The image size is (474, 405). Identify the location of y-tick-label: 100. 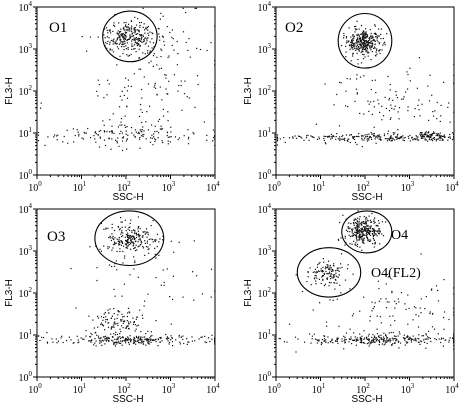
(265, 175).